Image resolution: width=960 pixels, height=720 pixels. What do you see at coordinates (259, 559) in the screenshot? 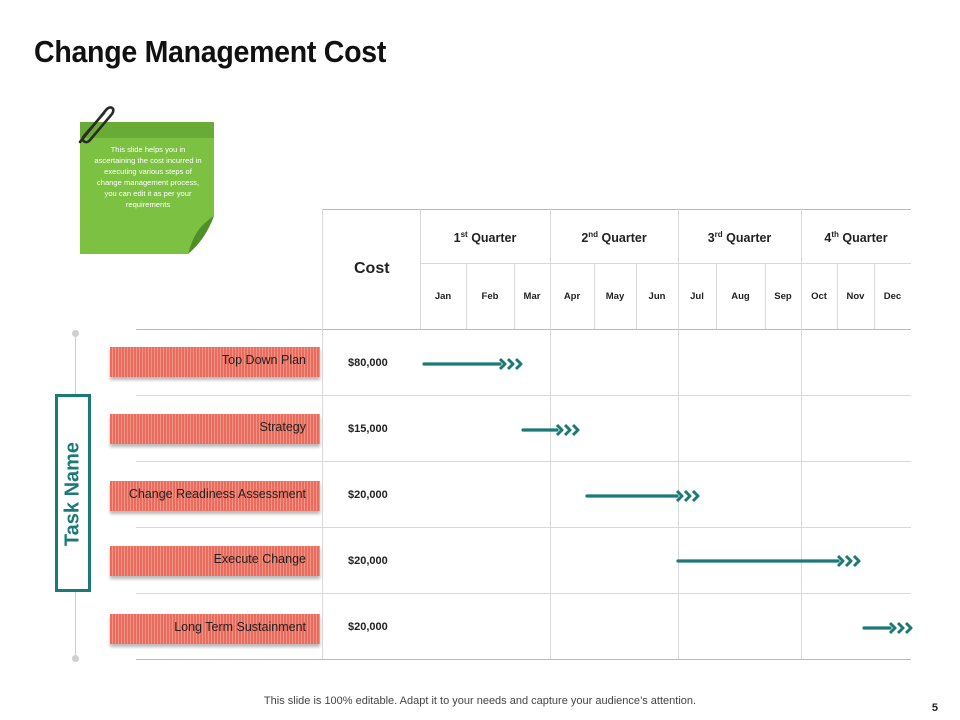
I see `task-label: Execute Change` at bounding box center [259, 559].